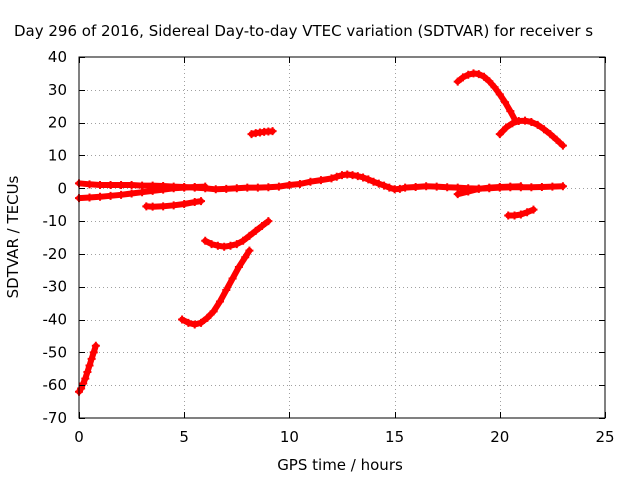 The image size is (640, 480). I want to click on series-arc-peak, so click(486, 97).